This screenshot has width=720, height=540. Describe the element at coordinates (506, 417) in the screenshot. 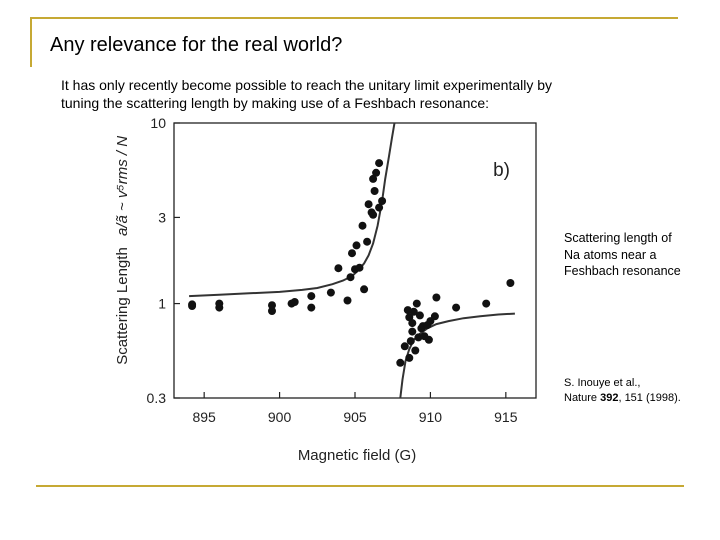

I see `x-tick-label: 915` at that location.